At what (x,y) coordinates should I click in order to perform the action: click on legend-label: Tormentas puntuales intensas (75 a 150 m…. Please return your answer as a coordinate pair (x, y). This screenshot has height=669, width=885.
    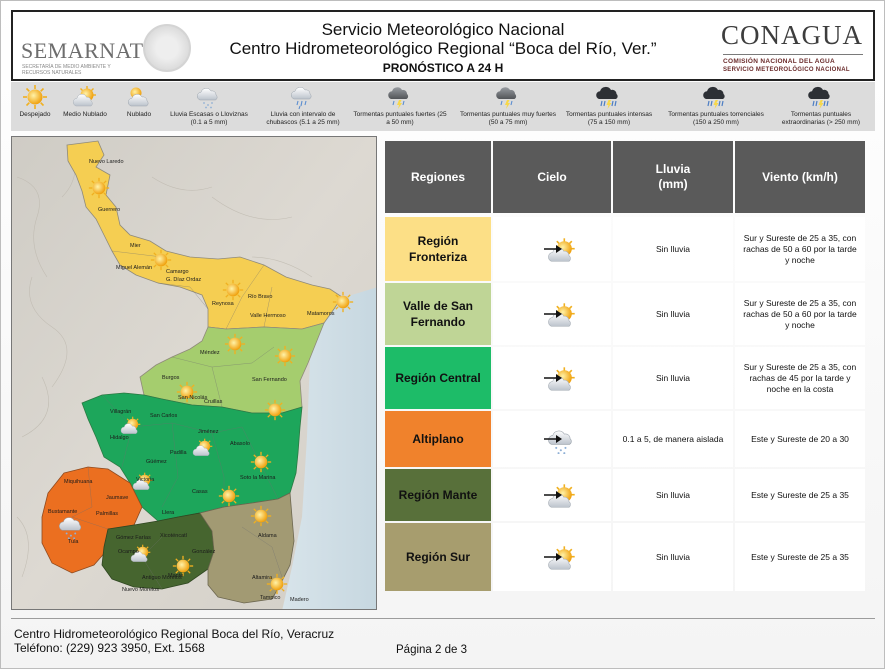
    Looking at the image, I should click on (609, 118).